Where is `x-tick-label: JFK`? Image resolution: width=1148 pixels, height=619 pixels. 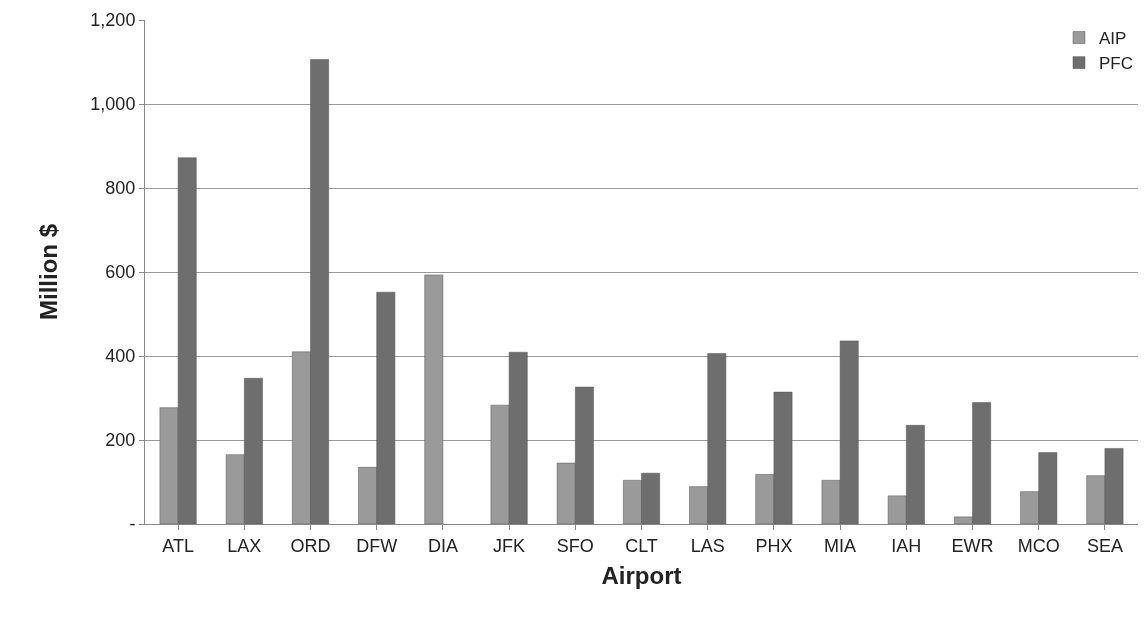 x-tick-label: JFK is located at coordinates (509, 545).